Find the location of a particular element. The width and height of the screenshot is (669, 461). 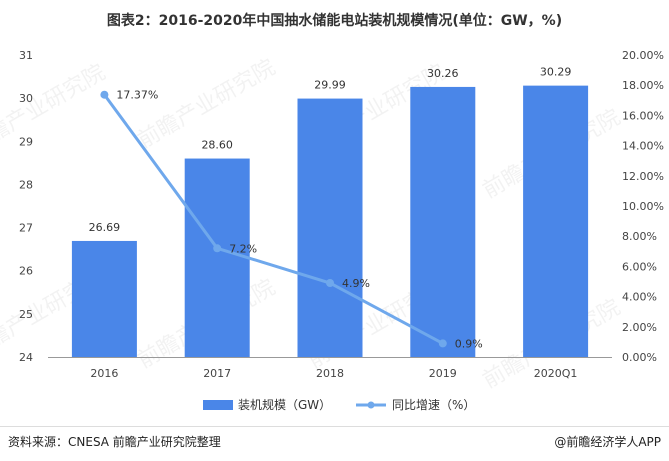

bar-value-label: 26.69 is located at coordinates (105, 227).